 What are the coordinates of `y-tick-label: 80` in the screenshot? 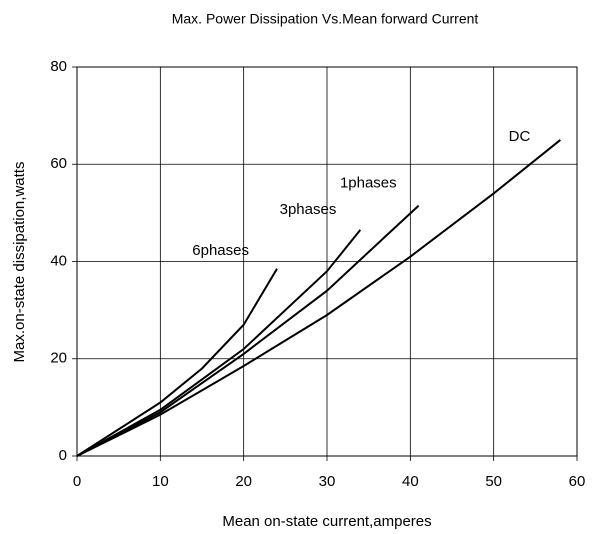 It's located at (58, 66).